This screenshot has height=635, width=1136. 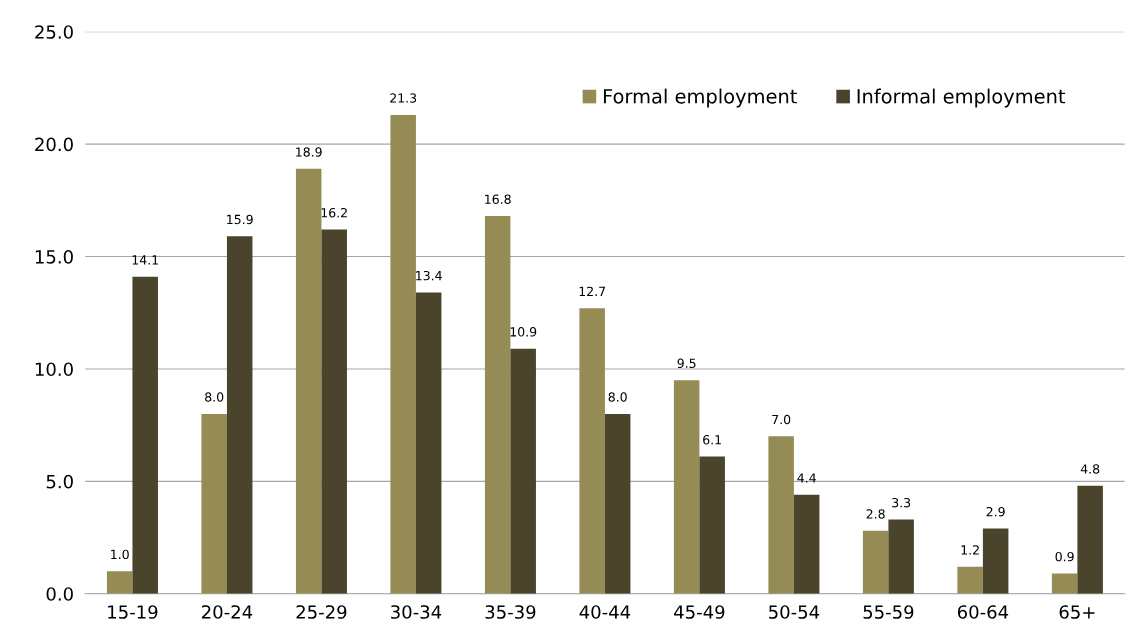 I want to click on x-tick-label: 35-39, so click(x=510, y=612).